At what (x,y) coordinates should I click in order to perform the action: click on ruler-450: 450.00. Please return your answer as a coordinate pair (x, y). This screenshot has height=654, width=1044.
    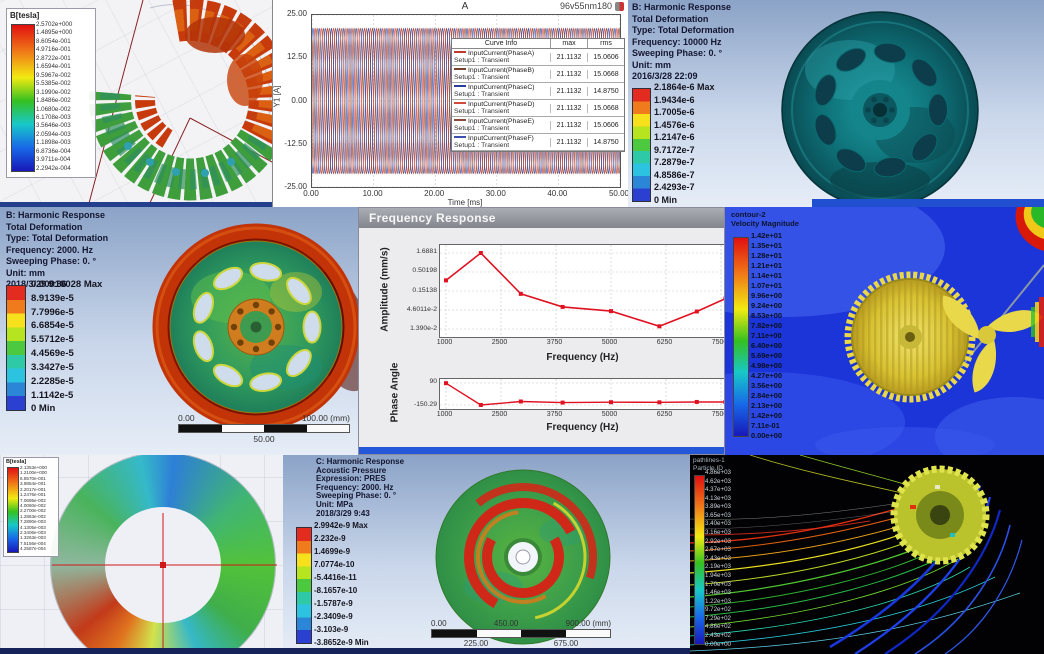
    Looking at the image, I should click on (506, 623).